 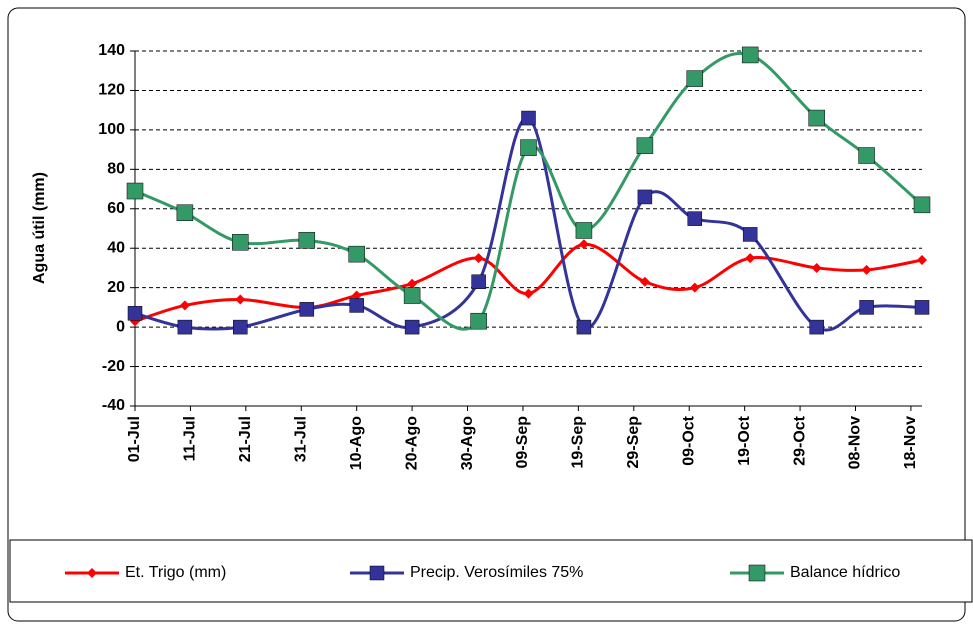 I want to click on x-tick-label: 18-Nov, so click(x=910, y=442).